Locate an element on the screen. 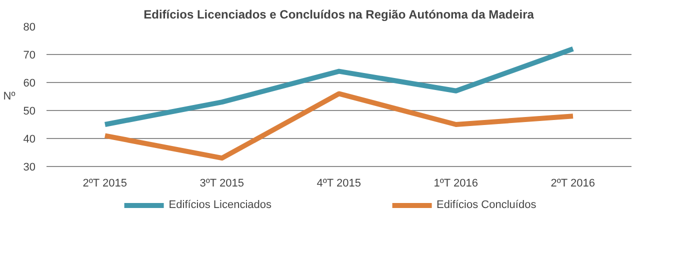  y-tick-label: 70 is located at coordinates (29, 56).